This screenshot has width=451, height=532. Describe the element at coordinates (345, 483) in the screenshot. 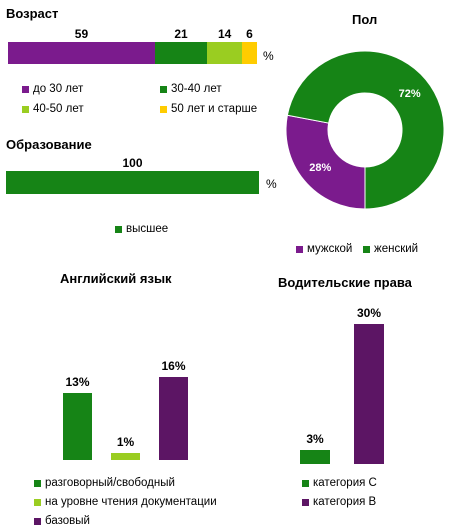

I see `license-legend-label: категория С` at that location.